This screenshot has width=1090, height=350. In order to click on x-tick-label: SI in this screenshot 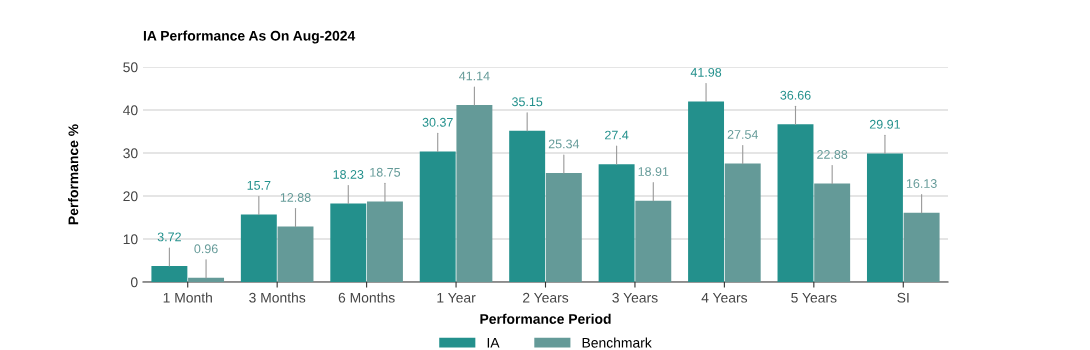, I will do `click(903, 297)`.